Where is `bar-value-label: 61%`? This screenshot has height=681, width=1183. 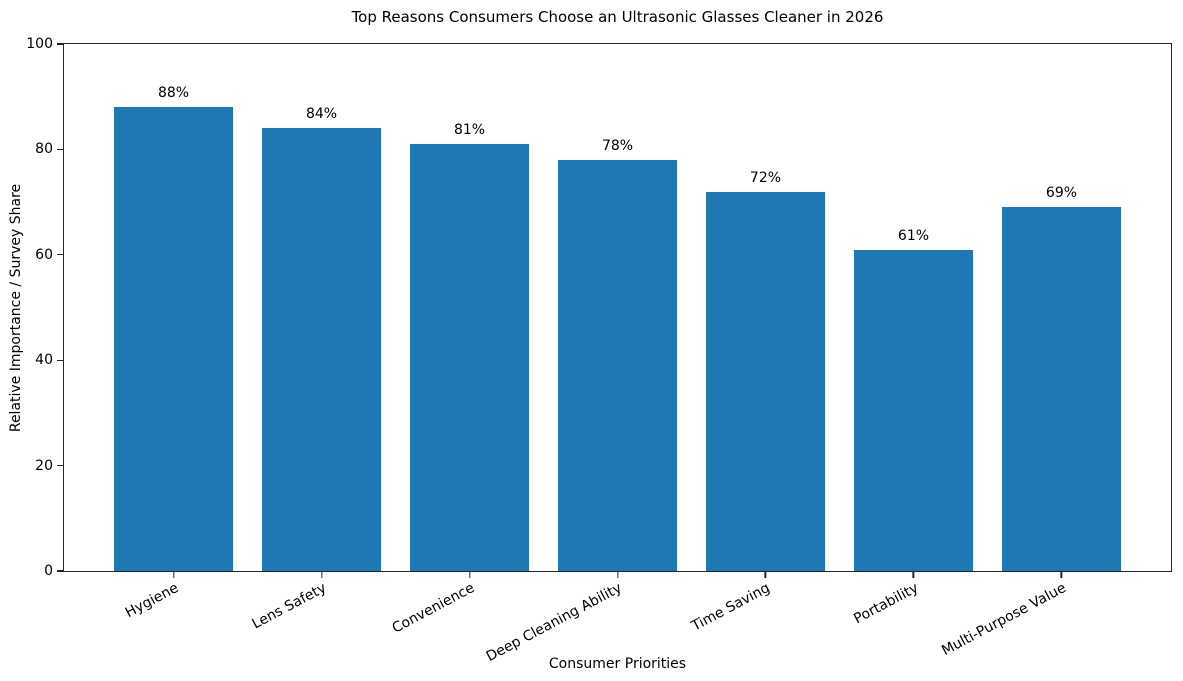
bar-value-label: 61% is located at coordinates (913, 235).